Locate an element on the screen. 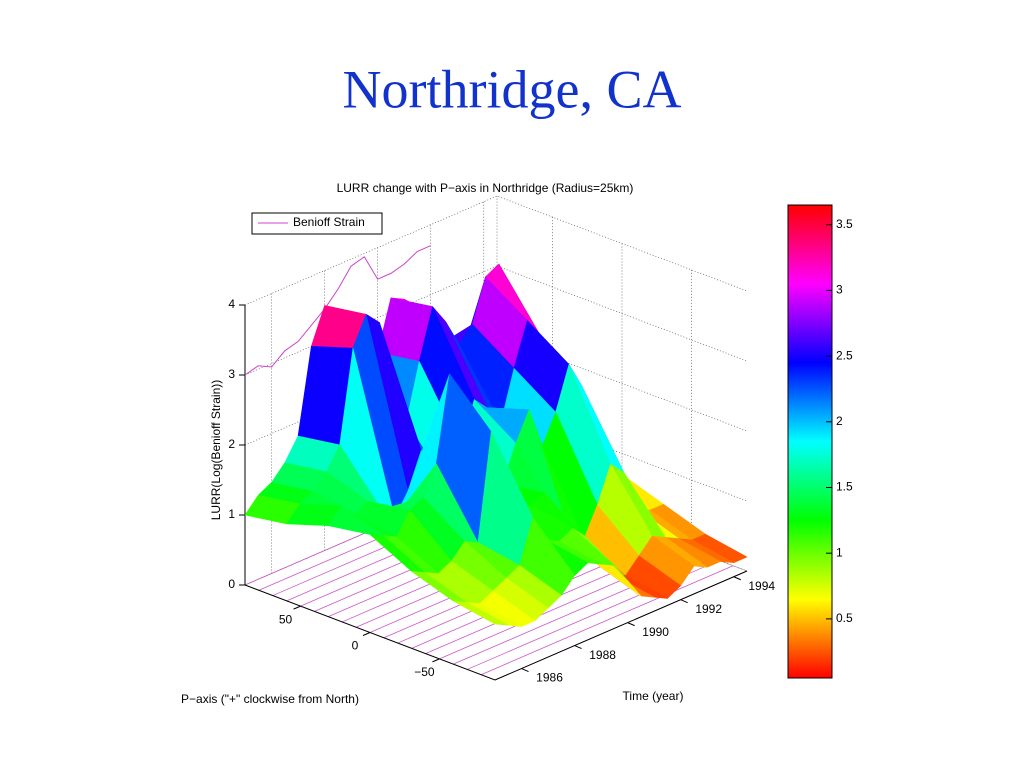  legend is located at coordinates (317, 223).